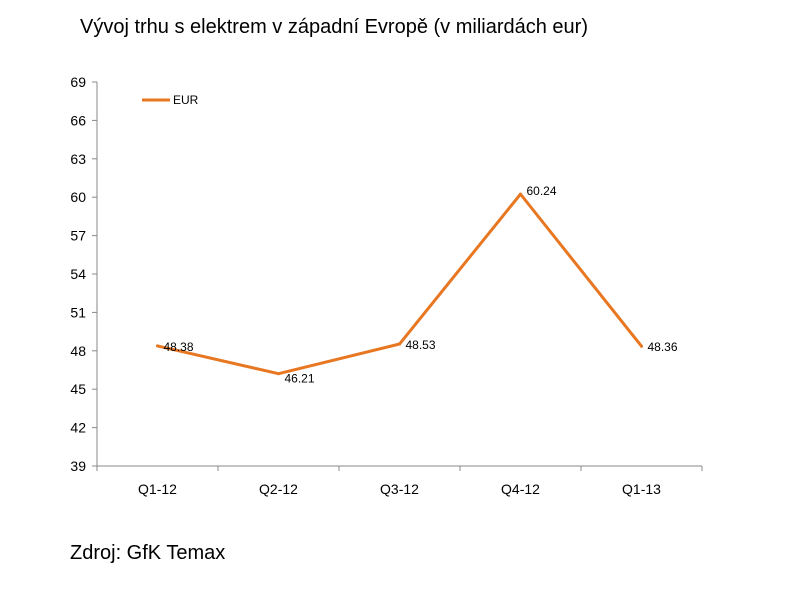 The height and width of the screenshot is (600, 800). I want to click on source-note: Zdroj: GfK Temax, so click(148, 553).